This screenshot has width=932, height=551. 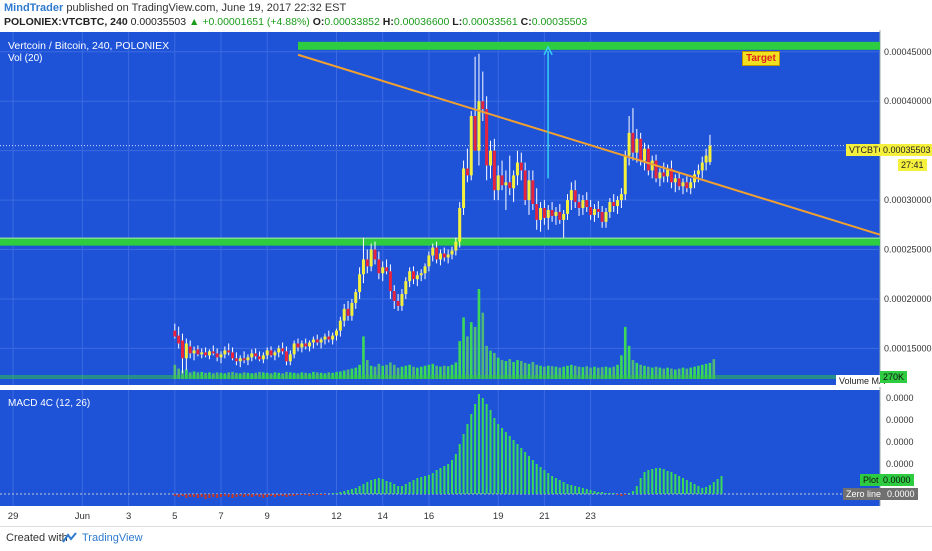 What do you see at coordinates (761, 58) in the screenshot?
I see `target-label: Target` at bounding box center [761, 58].